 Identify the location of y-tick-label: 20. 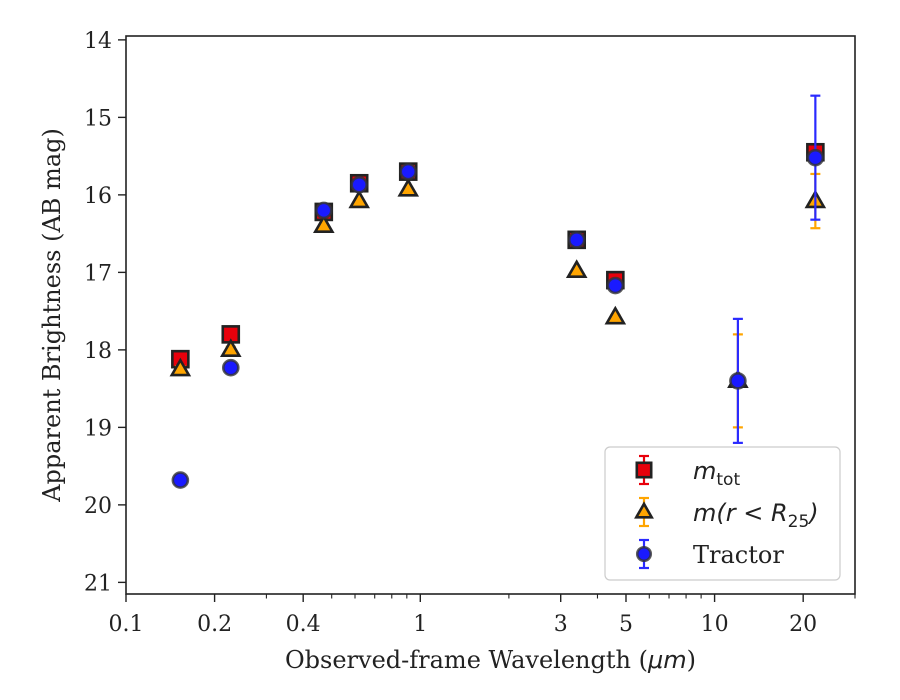
(98, 506).